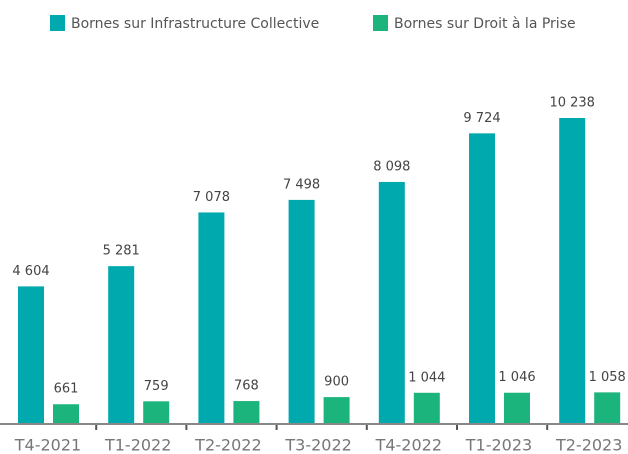  Describe the element at coordinates (47, 445) in the screenshot. I see `x-tick-label: T4-2021` at that location.